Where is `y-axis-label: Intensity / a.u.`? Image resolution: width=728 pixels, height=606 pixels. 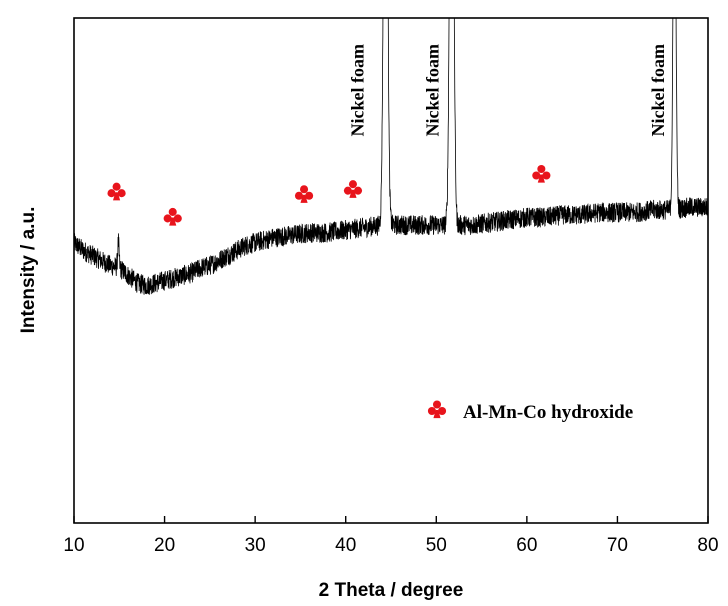 y-axis-label: Intensity / a.u. is located at coordinates (28, 270).